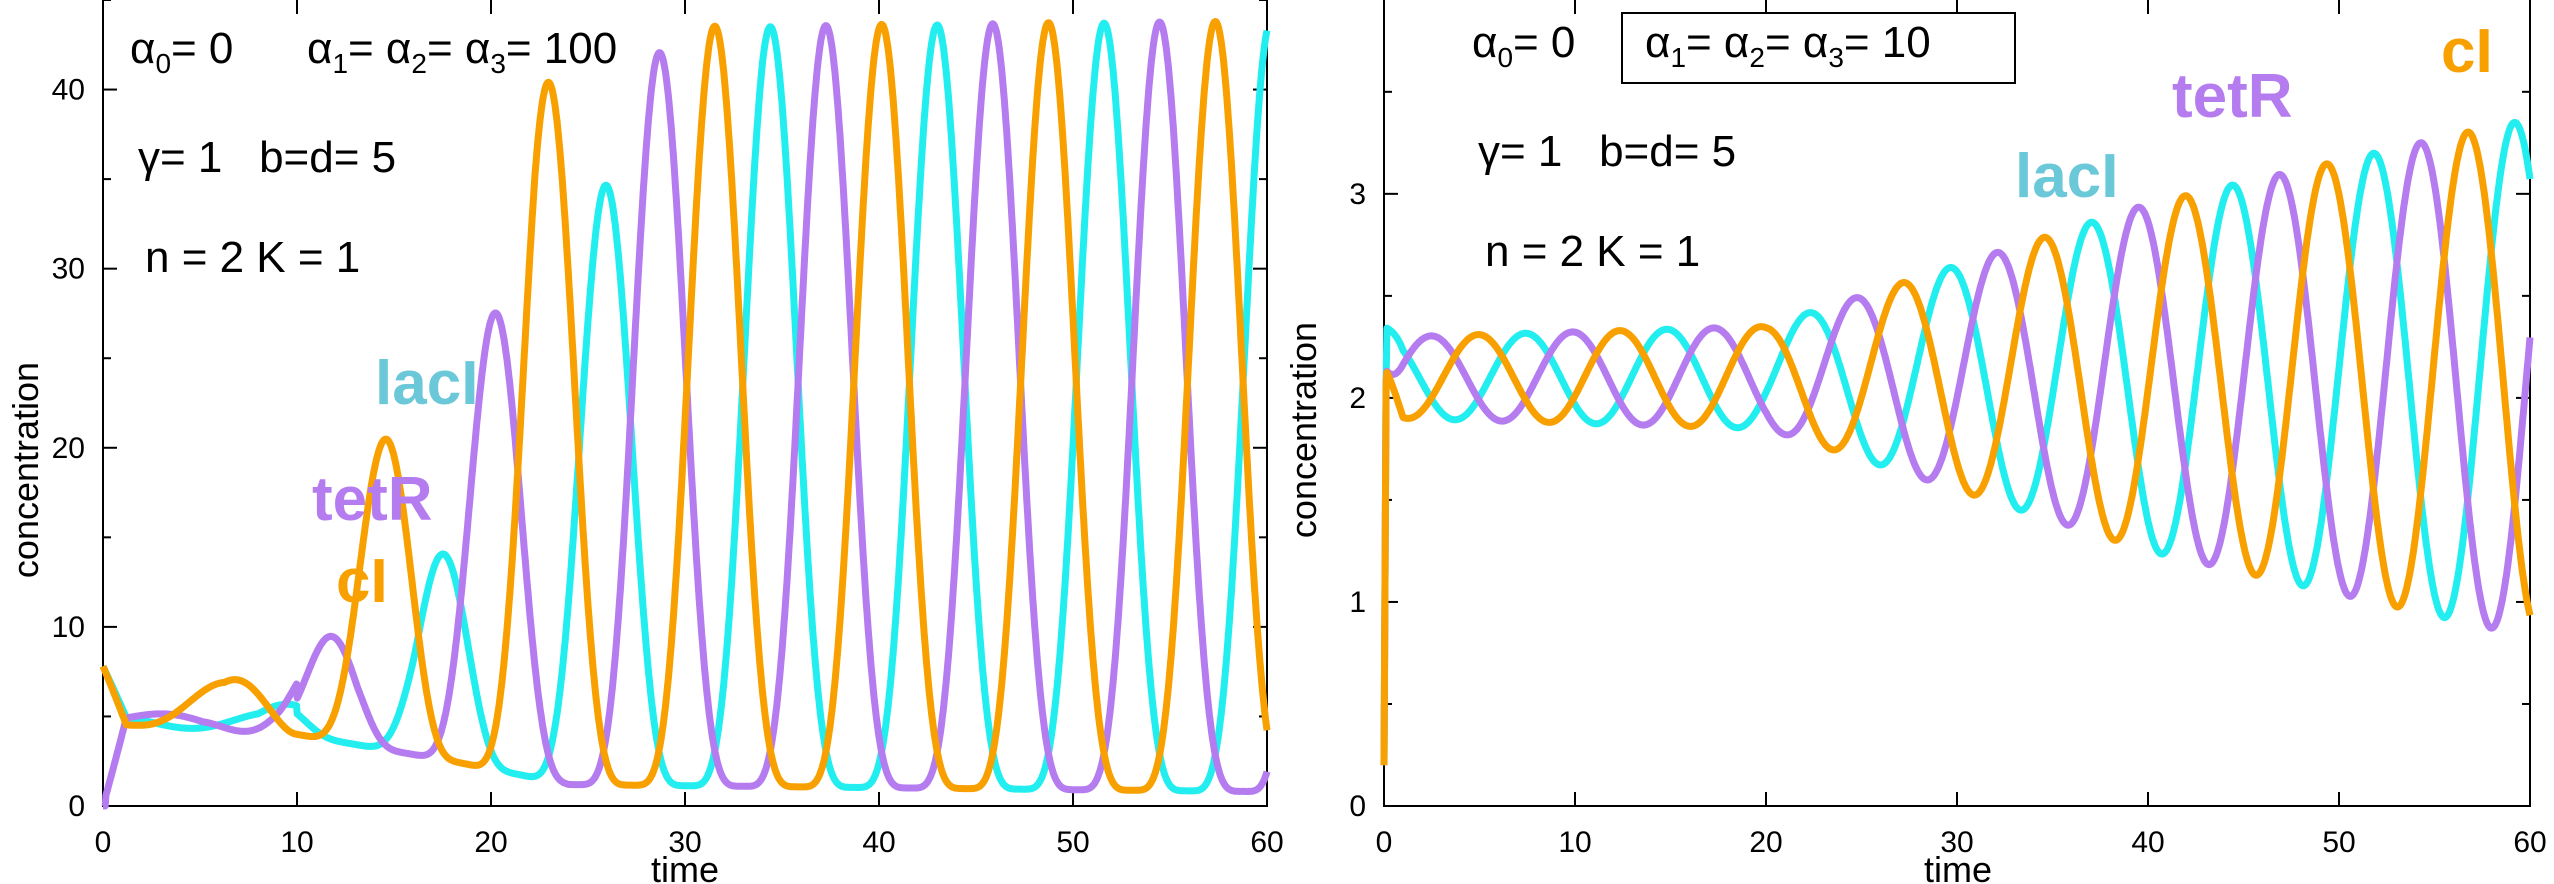  Describe the element at coordinates (372, 499) in the screenshot. I see `left-label-tetr: tetR` at that location.